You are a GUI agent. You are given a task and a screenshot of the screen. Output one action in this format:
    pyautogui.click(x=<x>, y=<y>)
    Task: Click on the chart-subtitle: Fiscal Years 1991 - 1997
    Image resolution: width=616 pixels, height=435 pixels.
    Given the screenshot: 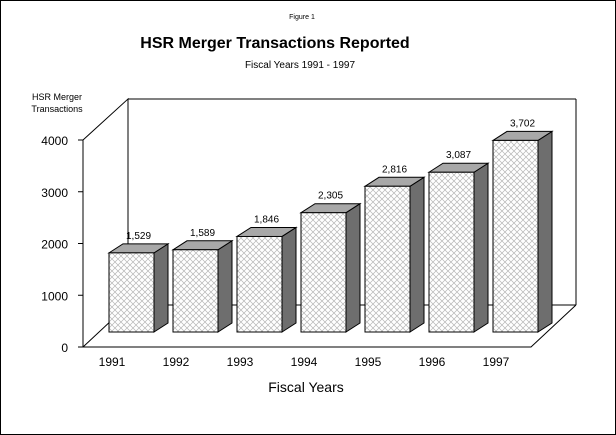 What is the action you would take?
    pyautogui.click(x=300, y=65)
    